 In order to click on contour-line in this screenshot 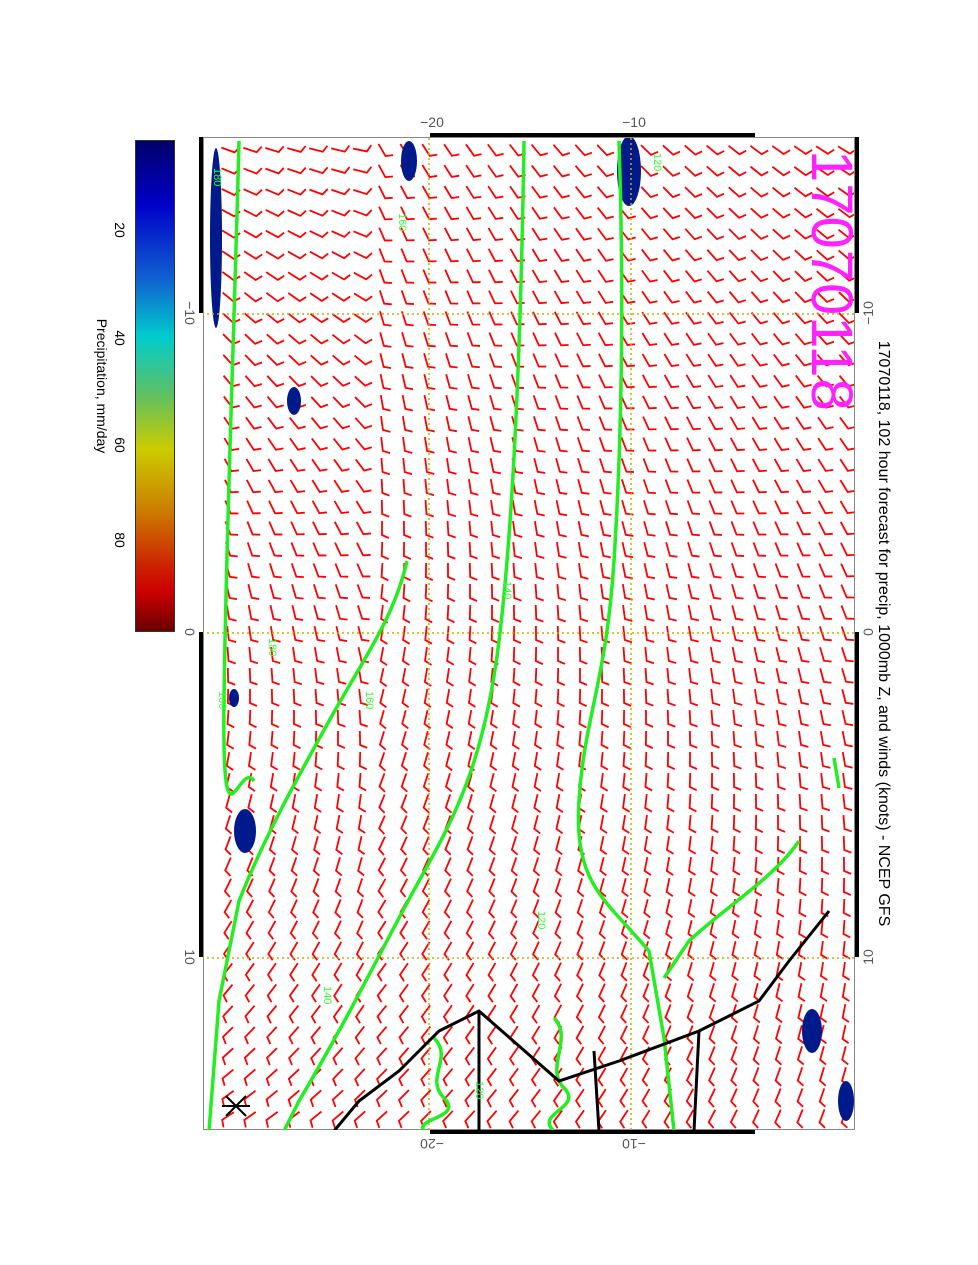, I will do `click(836, 773)`.